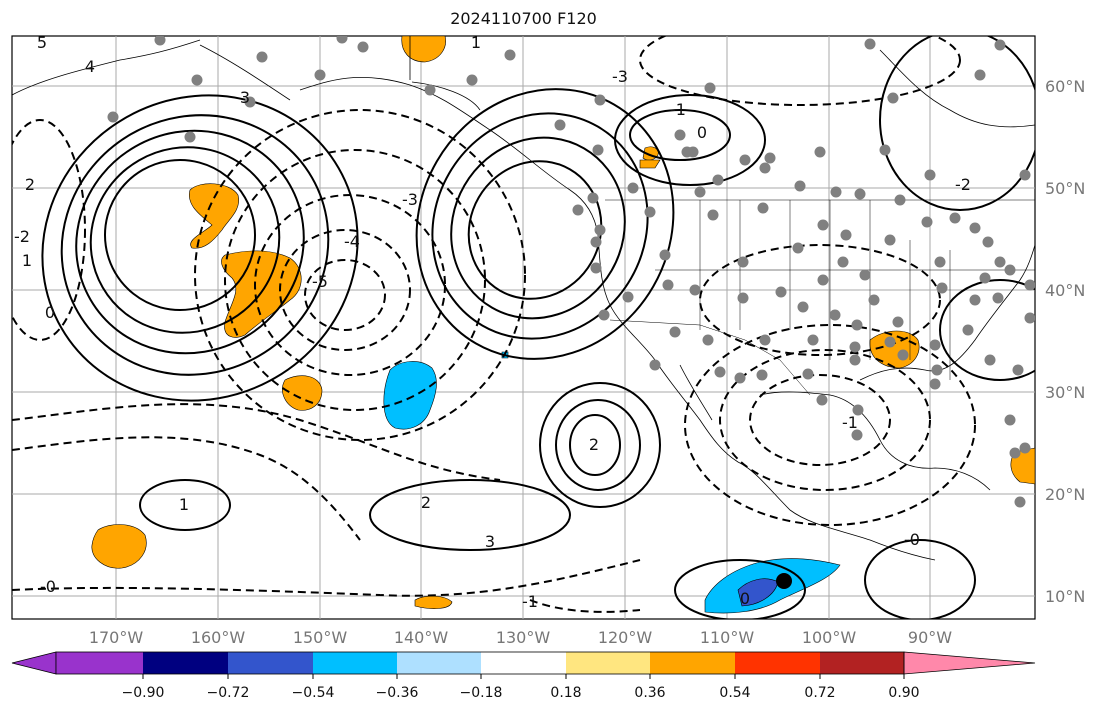  I want to click on longitude-label: 130°W, so click(523, 637).